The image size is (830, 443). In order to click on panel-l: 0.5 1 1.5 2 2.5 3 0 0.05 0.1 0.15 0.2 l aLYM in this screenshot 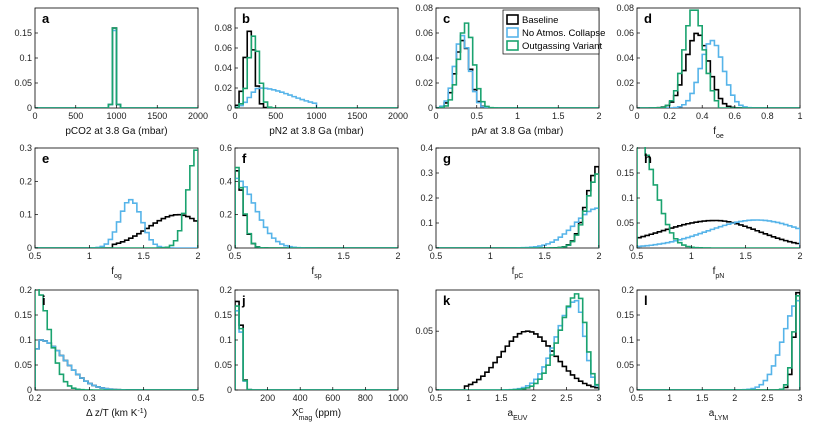, I will do `click(709, 353)`.